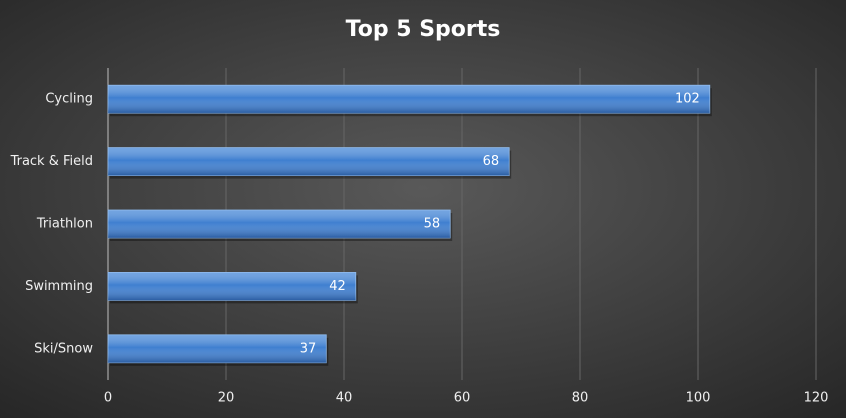 The width and height of the screenshot is (846, 418). Describe the element at coordinates (580, 398) in the screenshot. I see `x-tick-label: 80` at that location.